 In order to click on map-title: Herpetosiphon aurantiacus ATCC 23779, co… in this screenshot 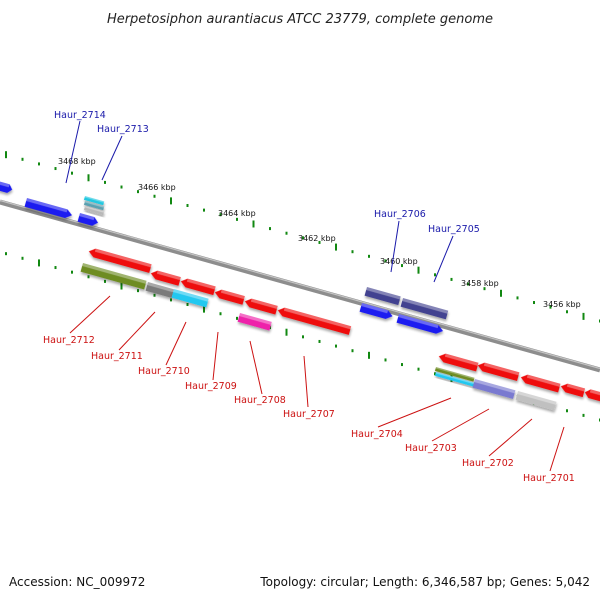, I will do `click(300, 19)`.